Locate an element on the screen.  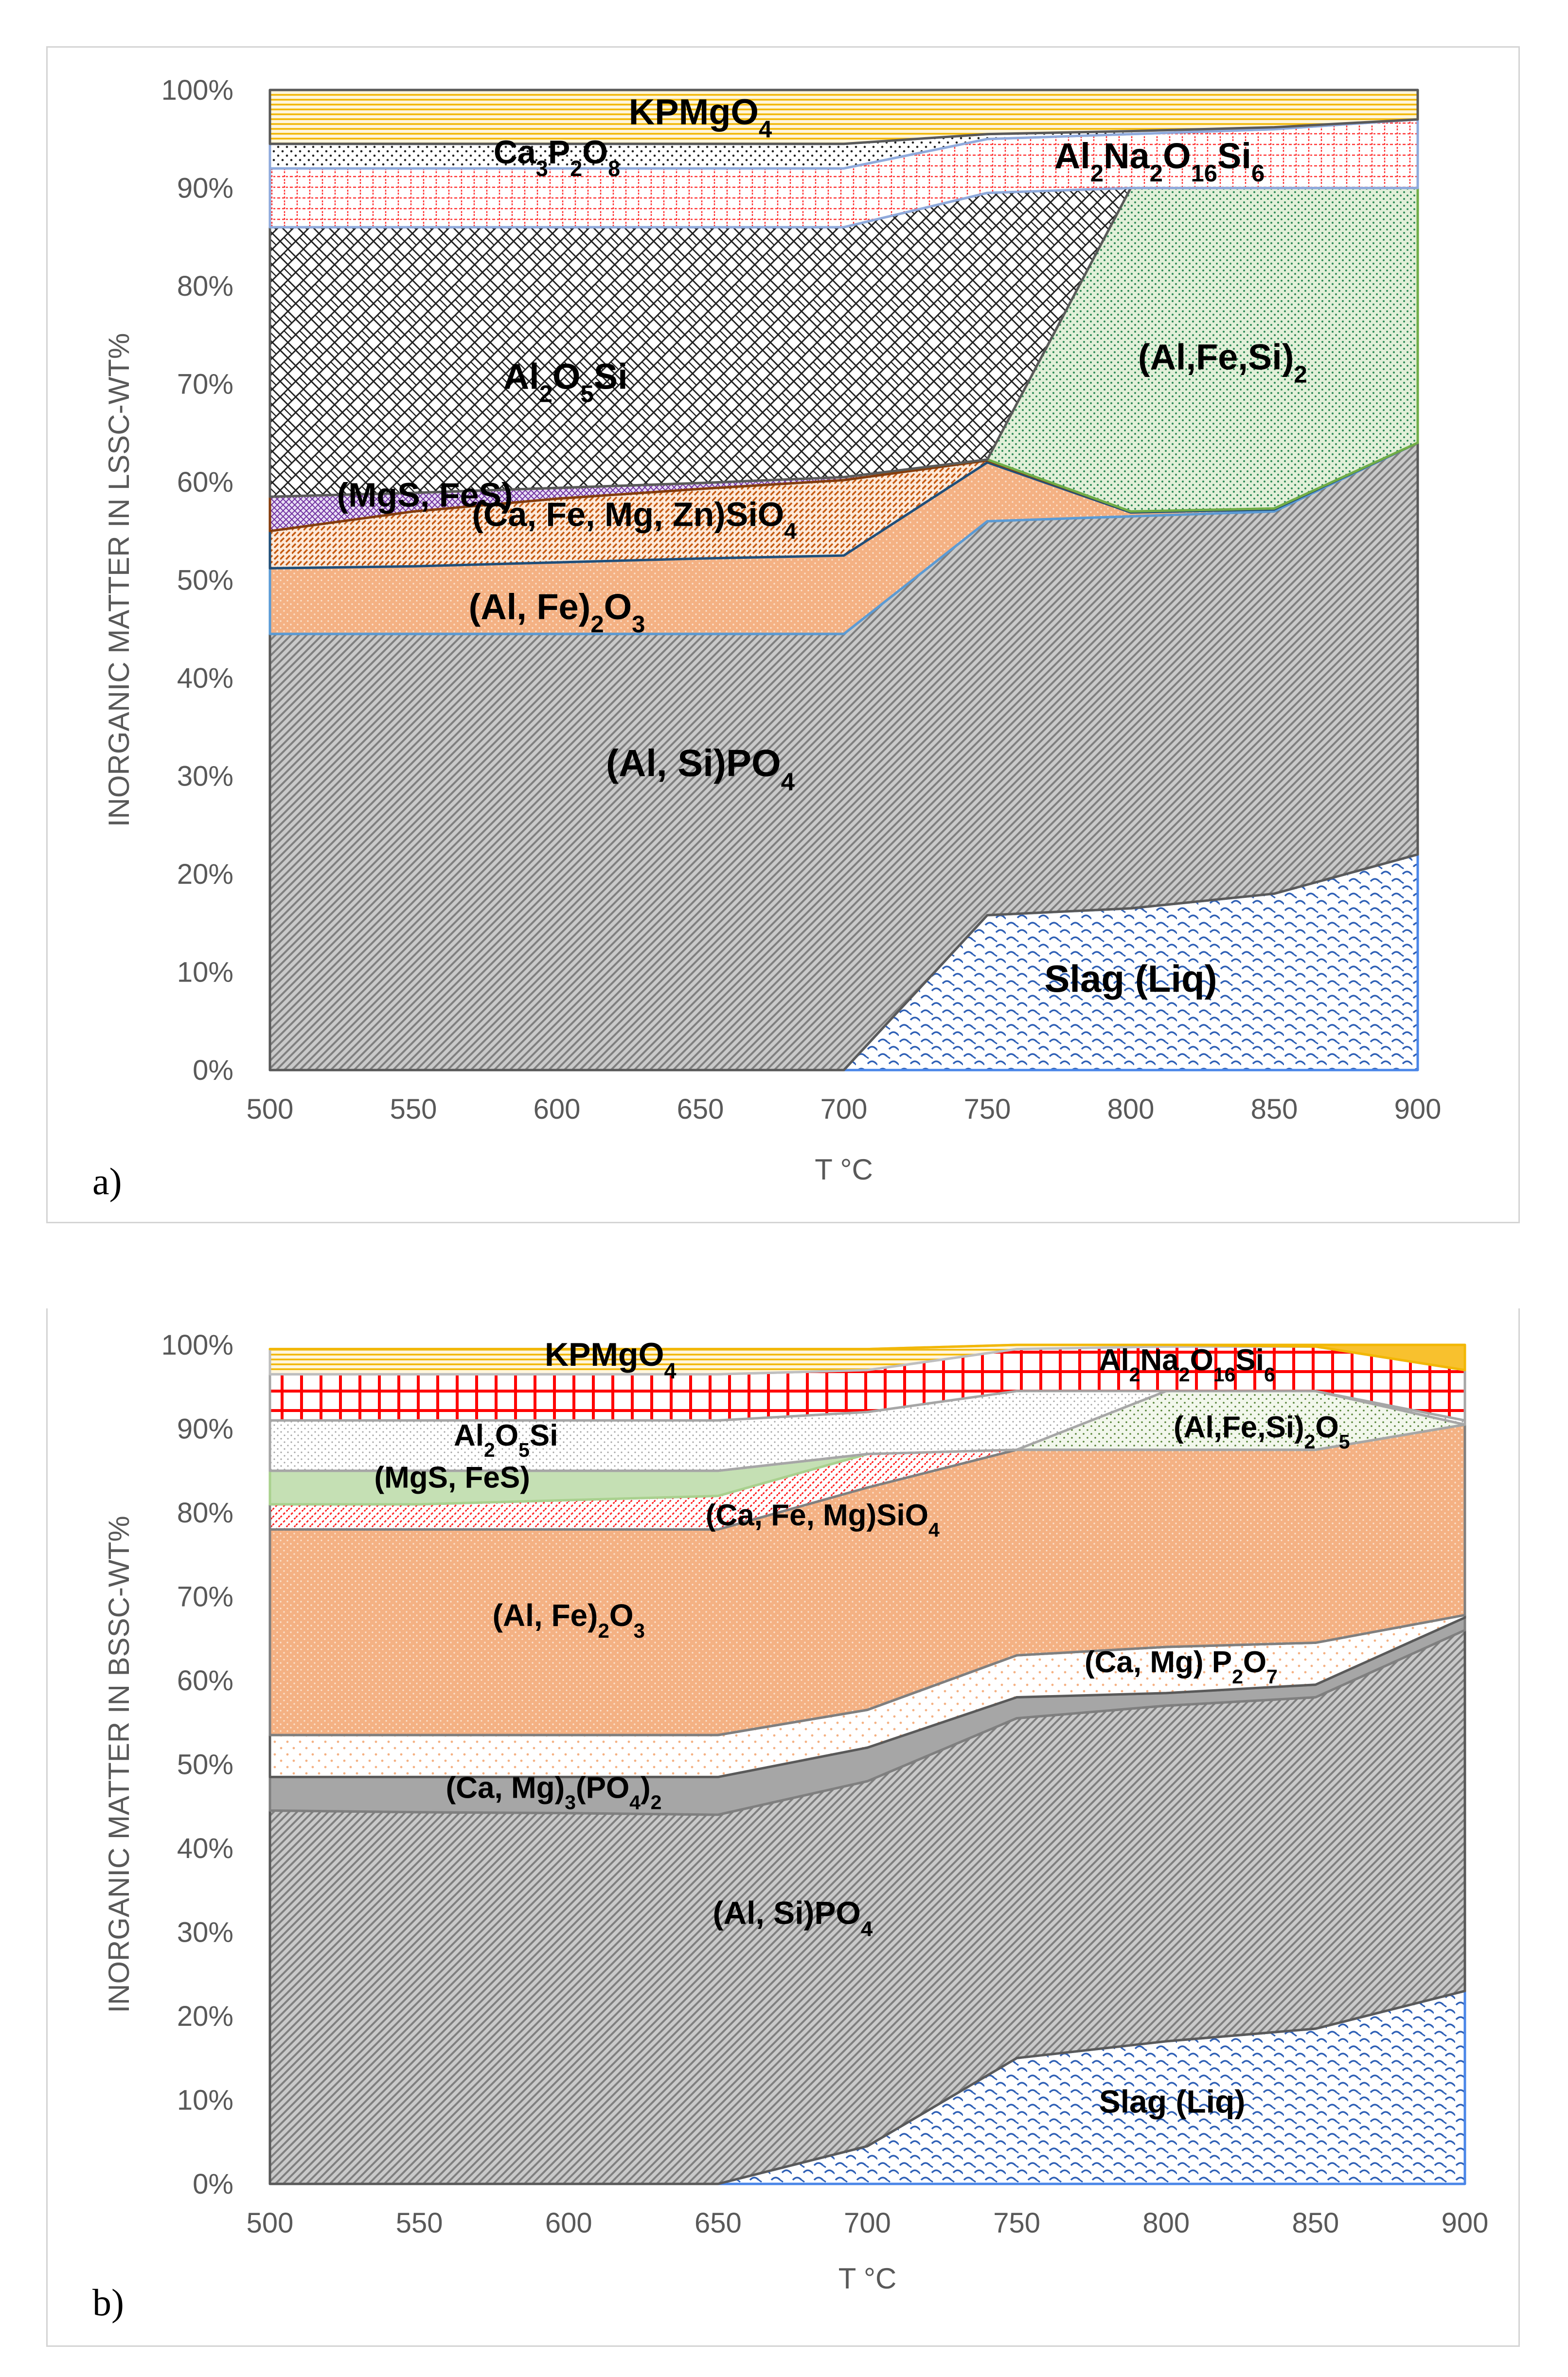
region-label: Ca3P2O8 is located at coordinates (557, 158).